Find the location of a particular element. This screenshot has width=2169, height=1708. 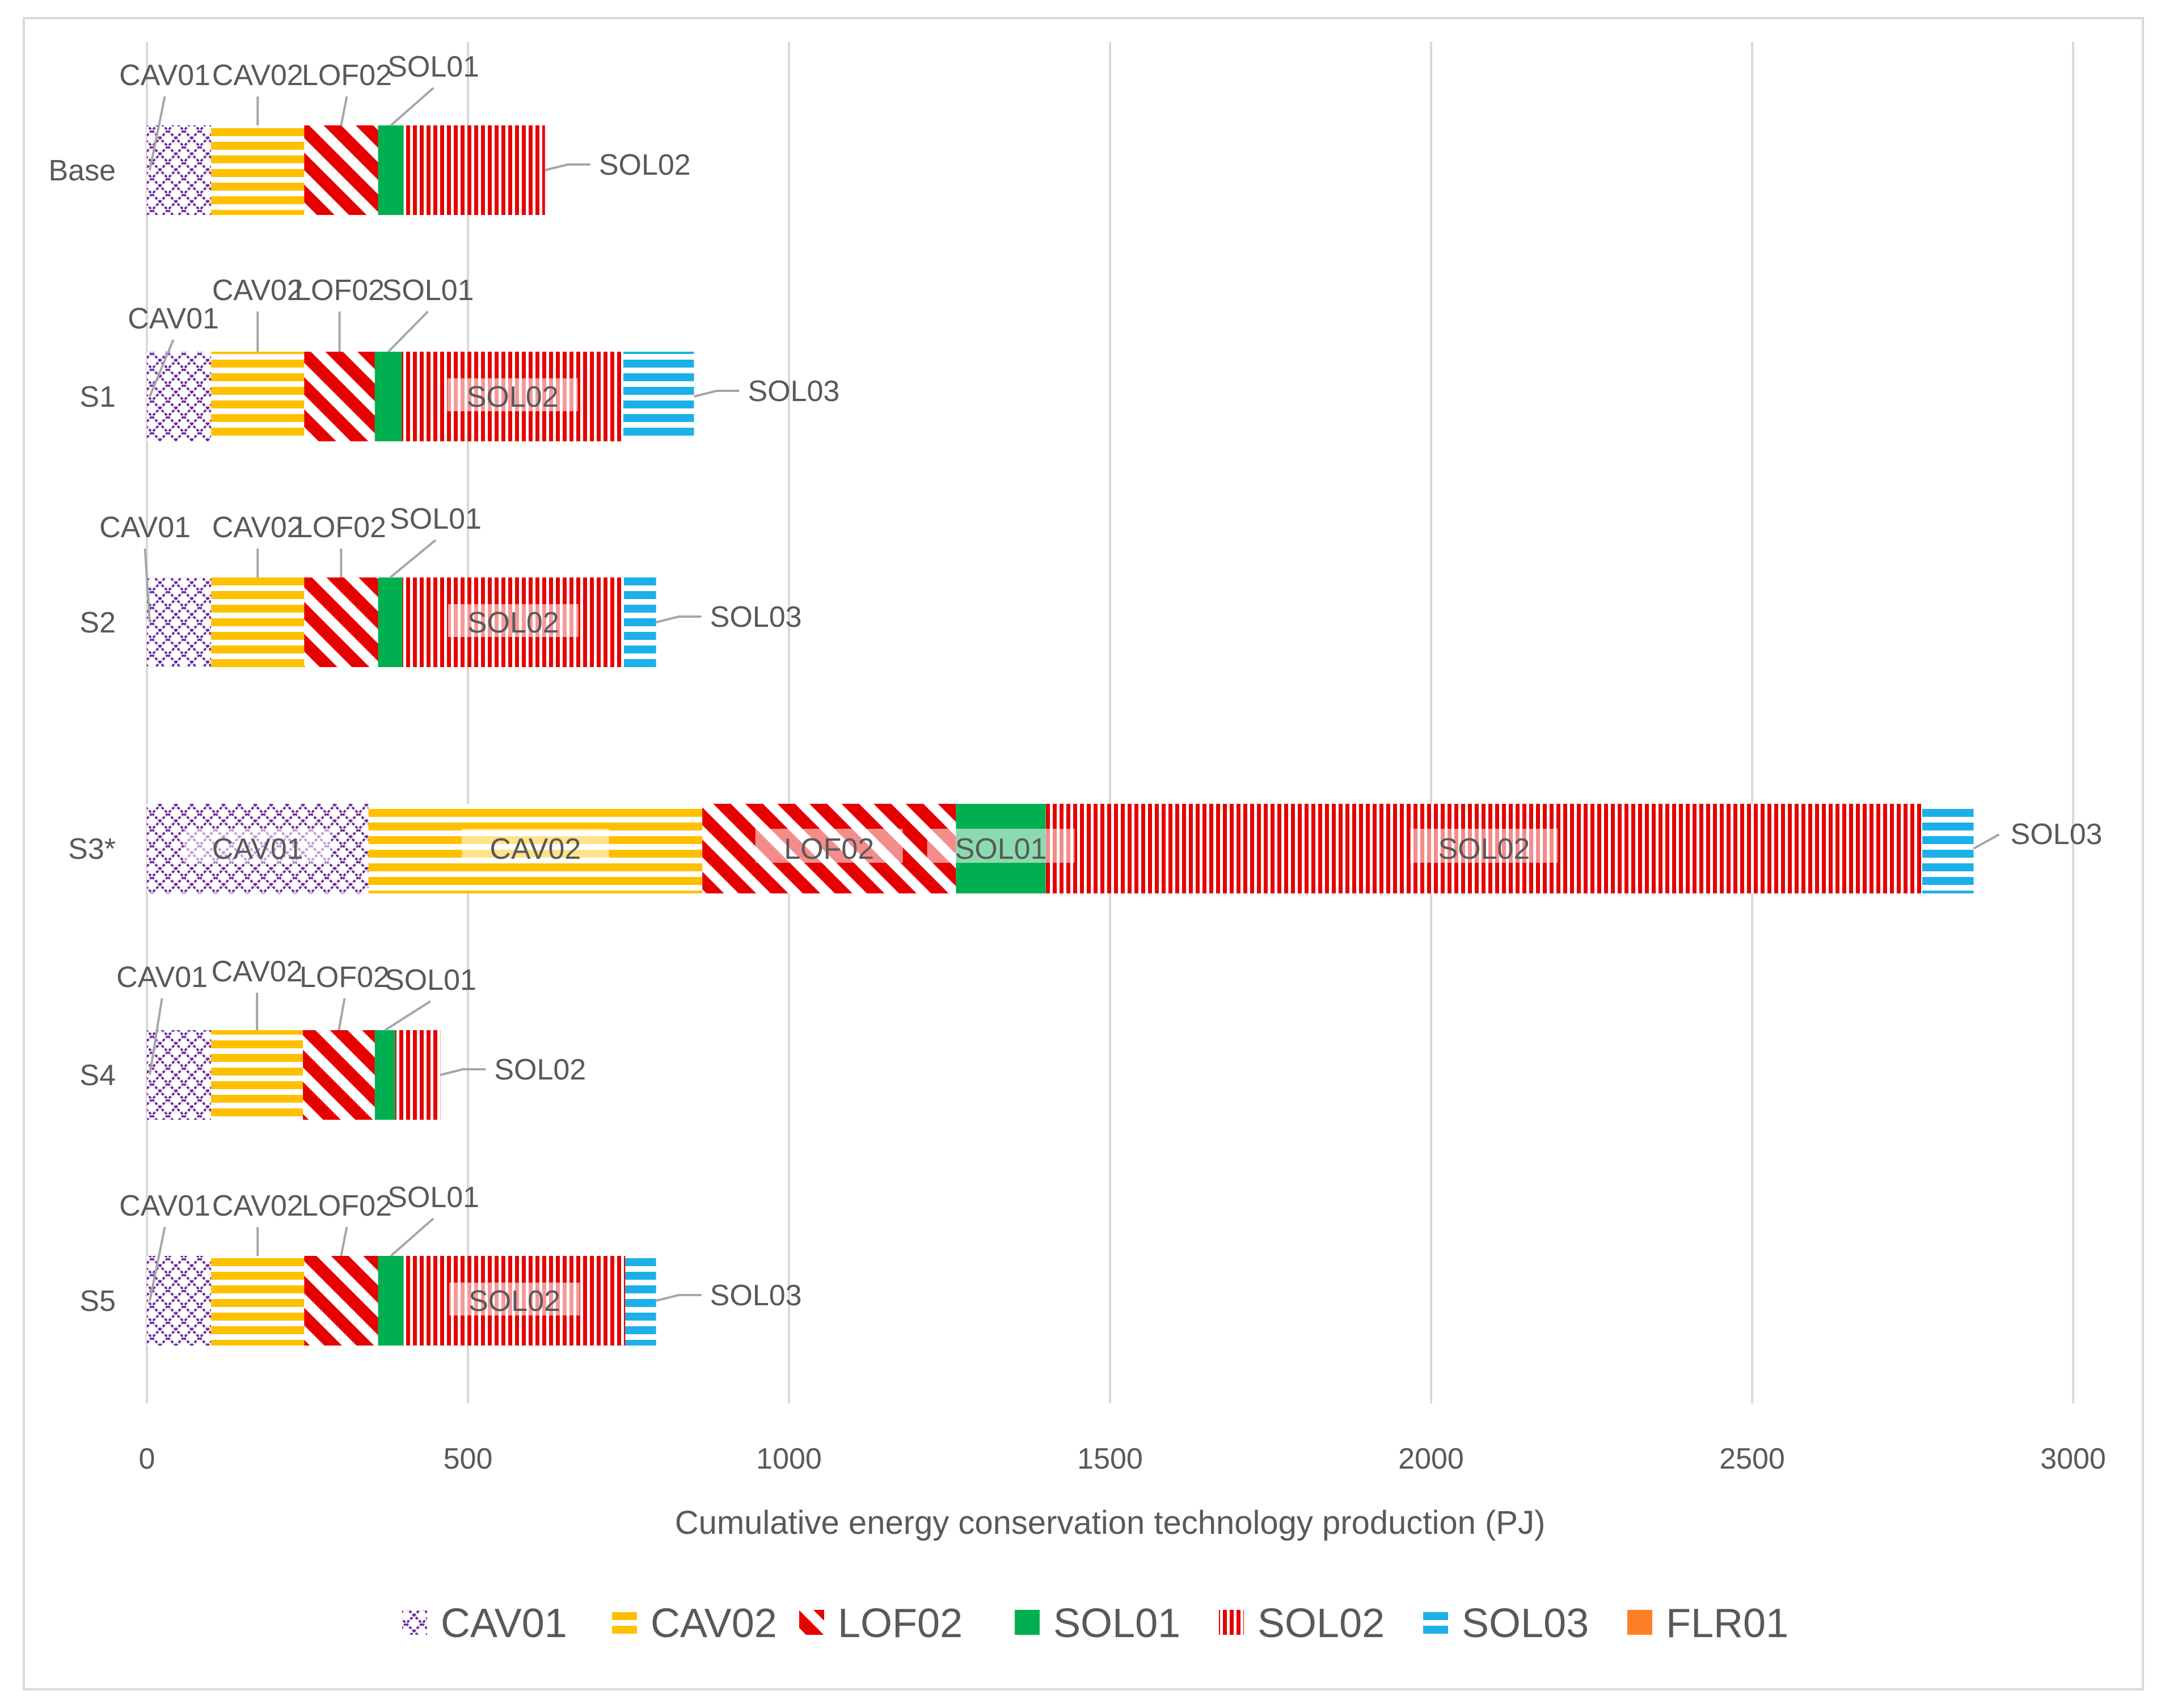

bar-row-base is located at coordinates (346, 170).